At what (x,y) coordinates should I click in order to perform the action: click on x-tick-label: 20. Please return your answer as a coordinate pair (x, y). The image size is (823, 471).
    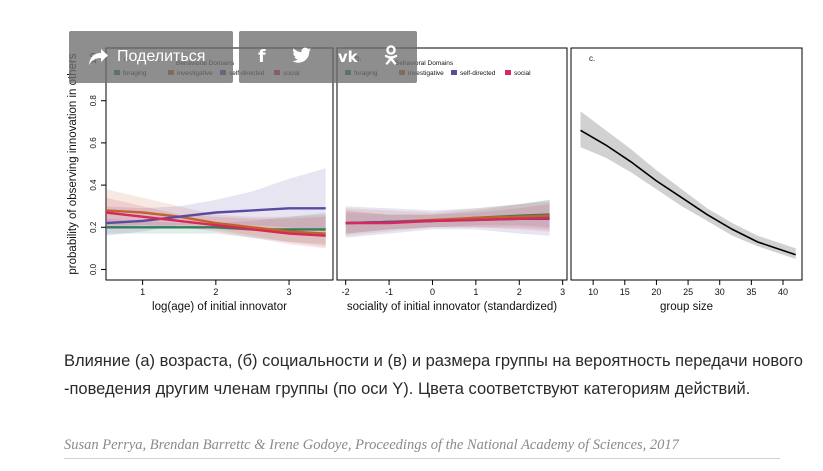
    Looking at the image, I should click on (656, 292).